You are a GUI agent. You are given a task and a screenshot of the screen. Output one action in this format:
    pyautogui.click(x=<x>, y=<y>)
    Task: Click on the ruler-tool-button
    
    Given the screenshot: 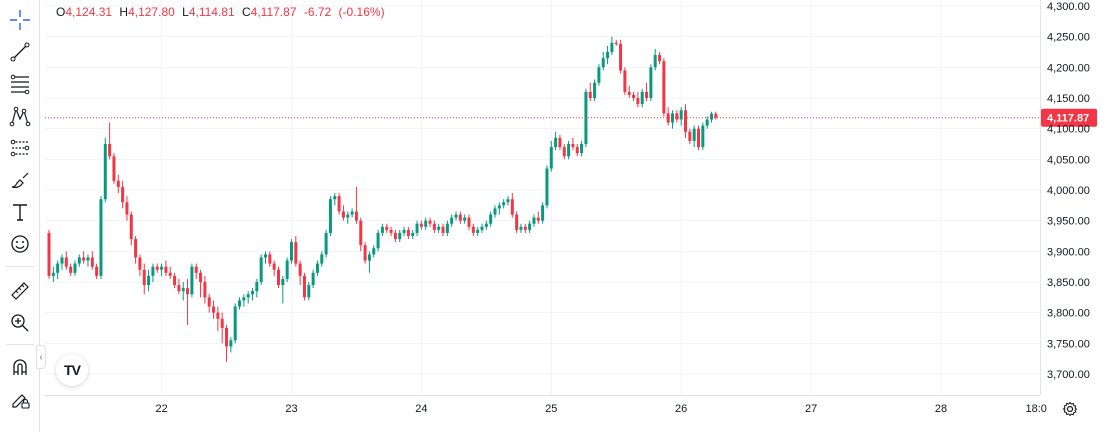 What is the action you would take?
    pyautogui.click(x=20, y=291)
    